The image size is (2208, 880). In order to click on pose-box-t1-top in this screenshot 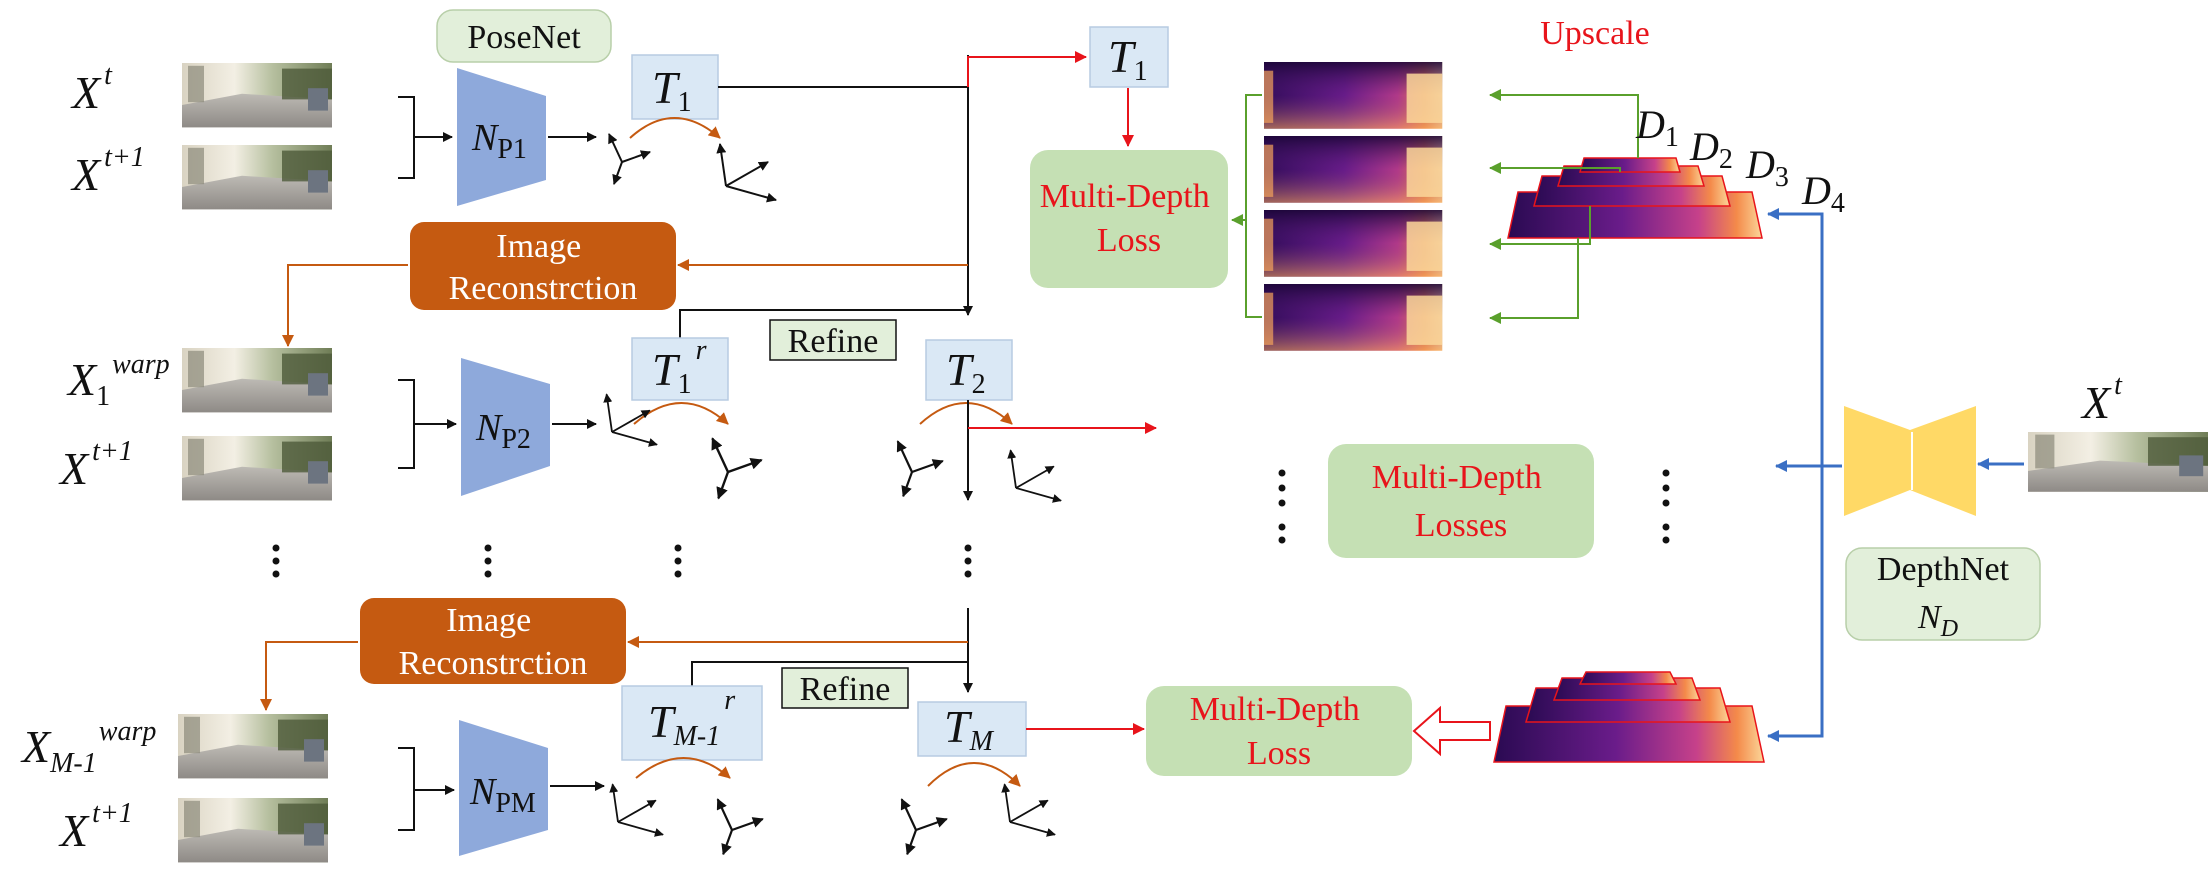, I will do `click(1129, 57)`.